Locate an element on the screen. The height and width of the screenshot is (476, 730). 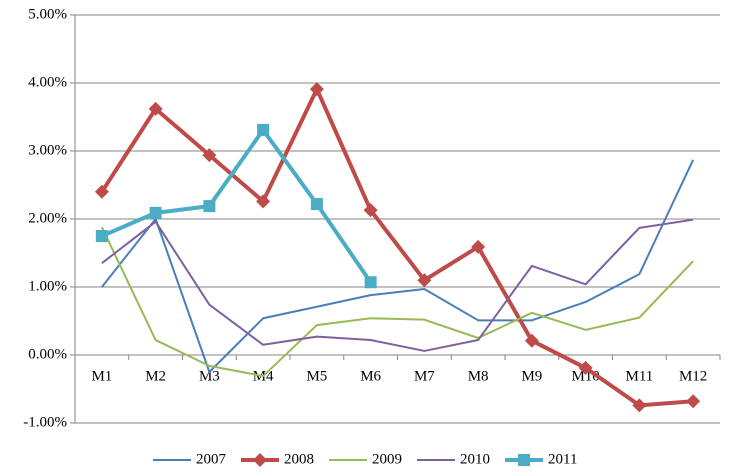
legend-label: 2010 is located at coordinates (475, 459).